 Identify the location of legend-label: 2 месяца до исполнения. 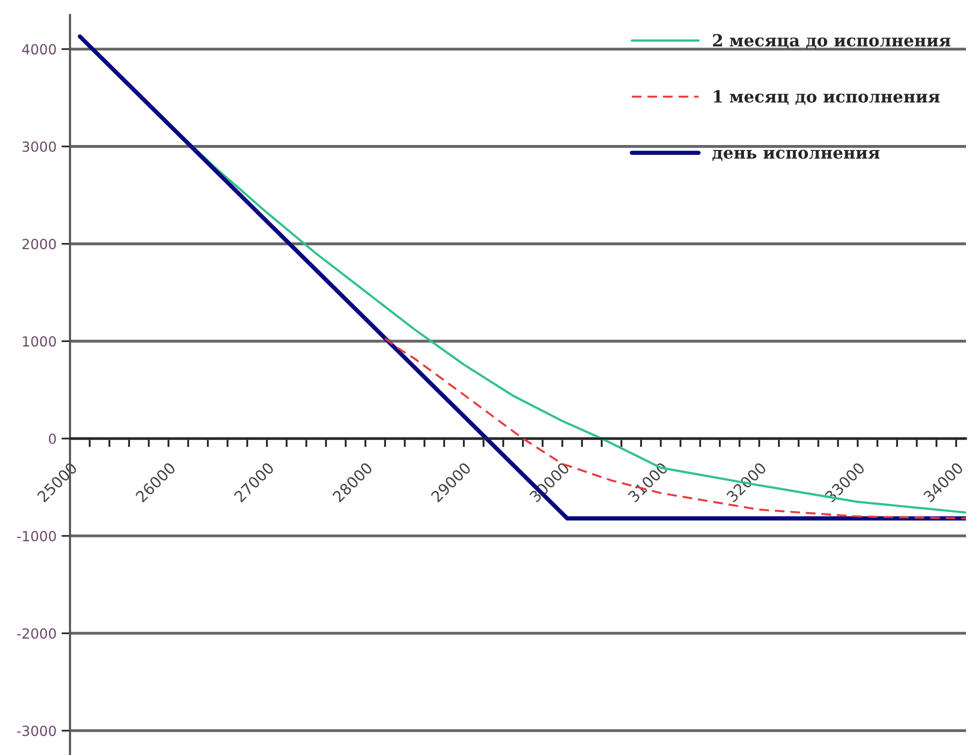
(831, 41).